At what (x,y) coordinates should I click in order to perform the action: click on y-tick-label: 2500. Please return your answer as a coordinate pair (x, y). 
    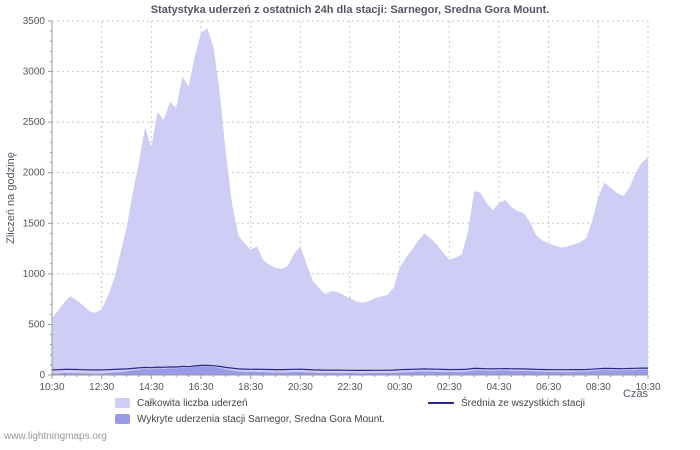
    Looking at the image, I should click on (34, 122).